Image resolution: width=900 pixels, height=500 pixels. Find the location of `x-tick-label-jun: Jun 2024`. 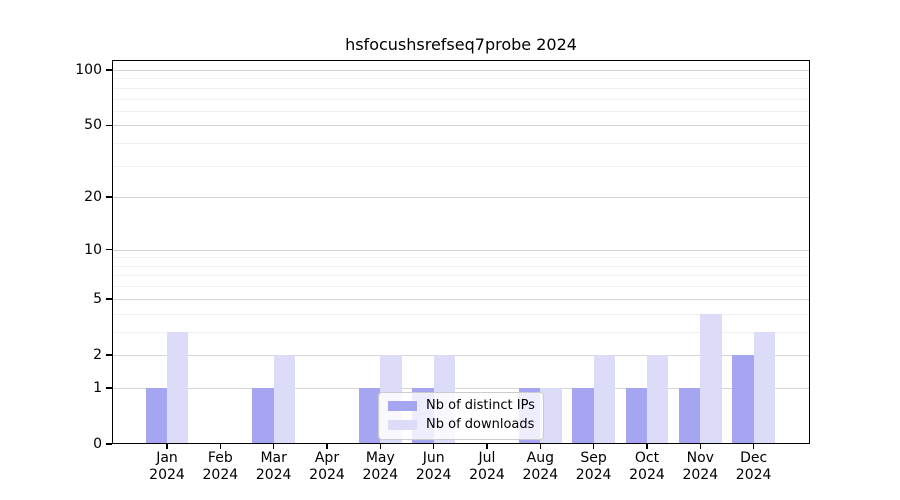

x-tick-label-jun: Jun 2024 is located at coordinates (433, 466).